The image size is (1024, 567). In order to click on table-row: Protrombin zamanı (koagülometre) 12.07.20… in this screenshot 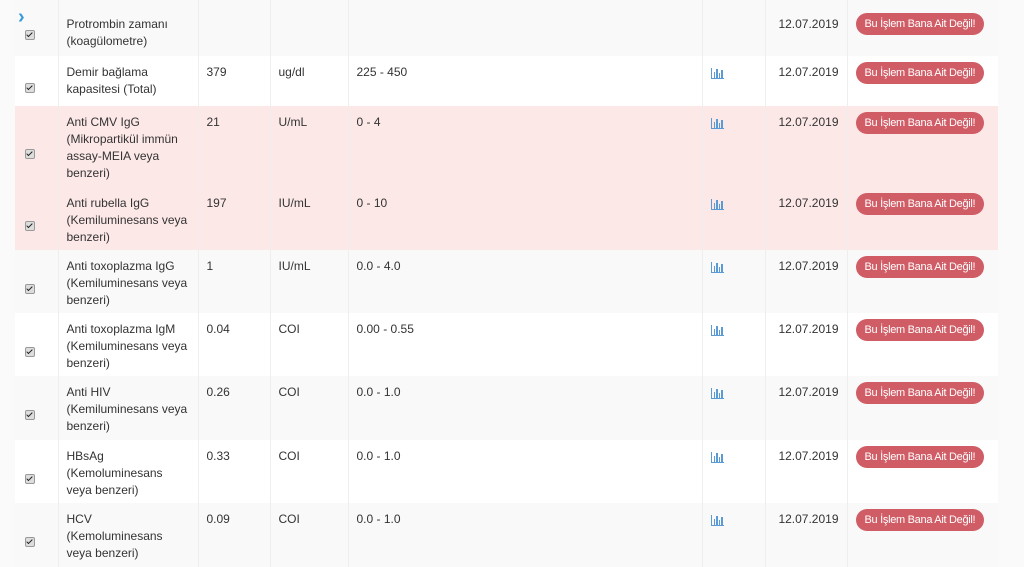, I will do `click(506, 28)`.